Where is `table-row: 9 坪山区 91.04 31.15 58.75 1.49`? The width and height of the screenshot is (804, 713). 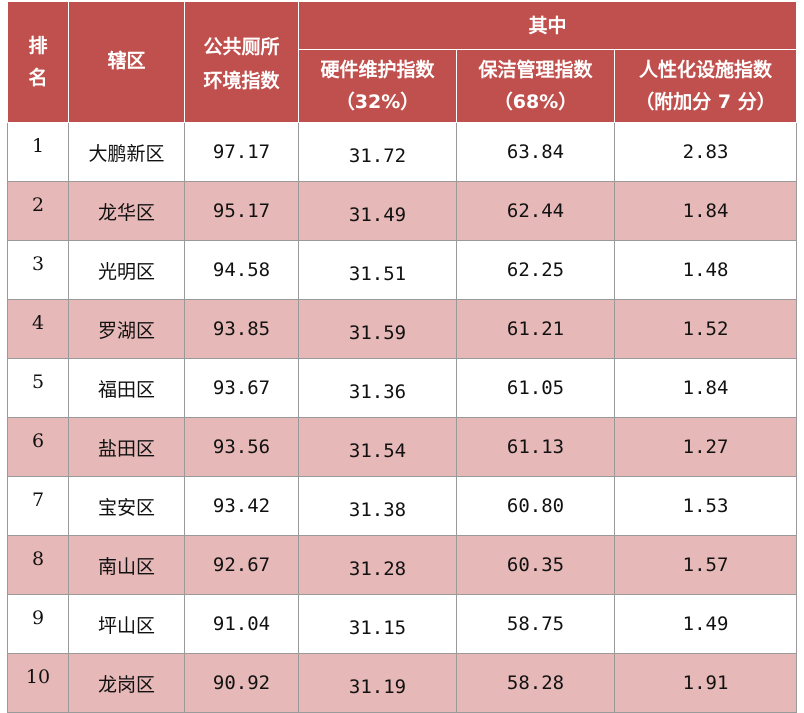
table-row: 9 坪山区 91.04 31.15 58.75 1.49 is located at coordinates (402, 624).